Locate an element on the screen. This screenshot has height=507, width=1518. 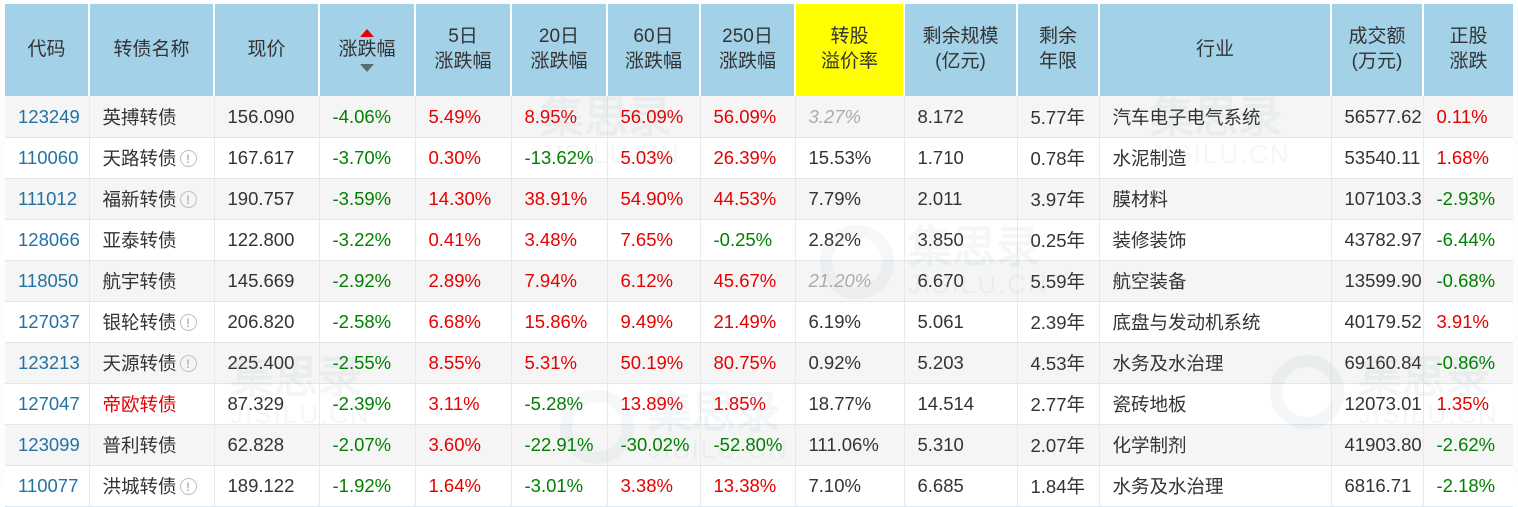
change-60d-cell: 54.90% is located at coordinates (654, 199).